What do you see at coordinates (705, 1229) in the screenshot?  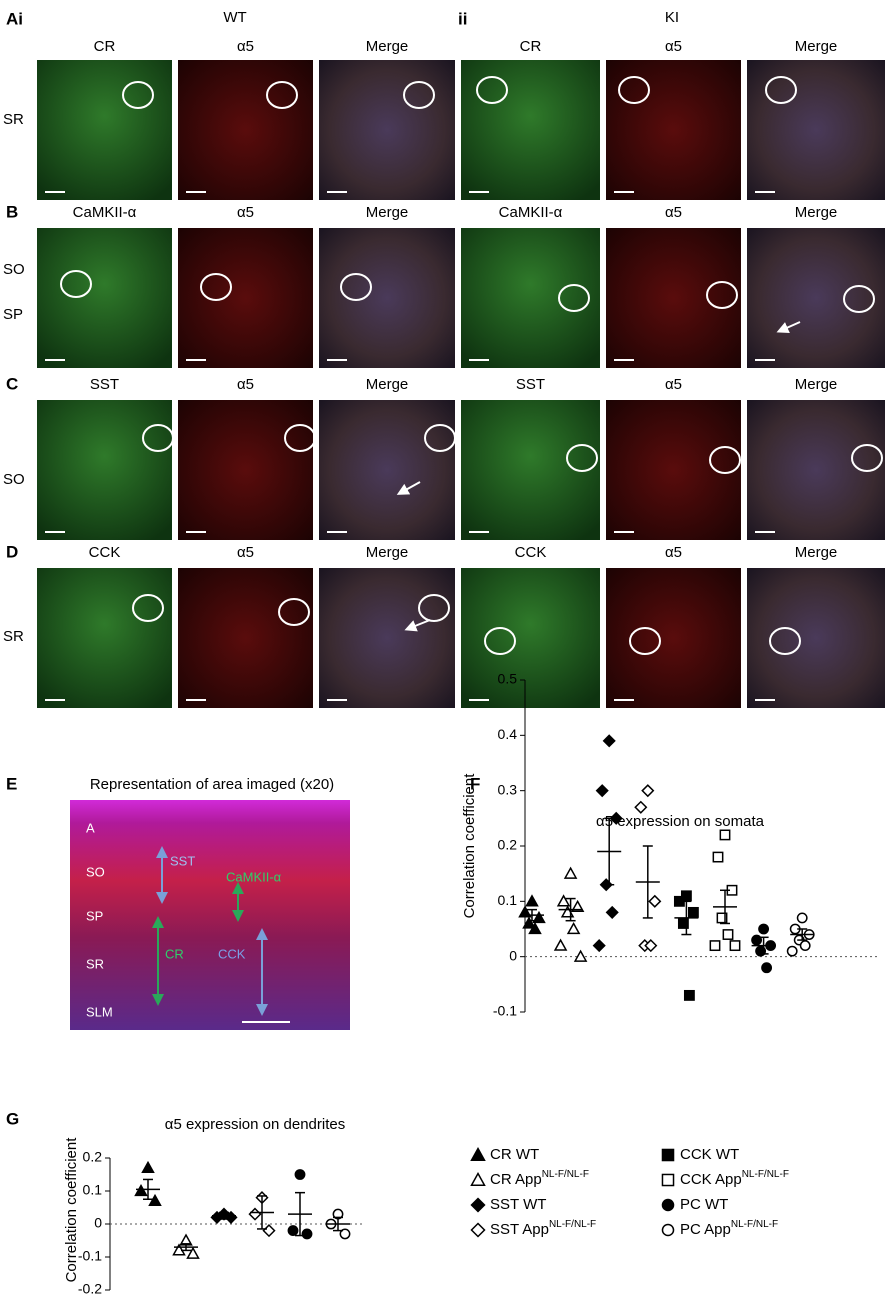 I see `legend-name: PC App` at bounding box center [705, 1229].